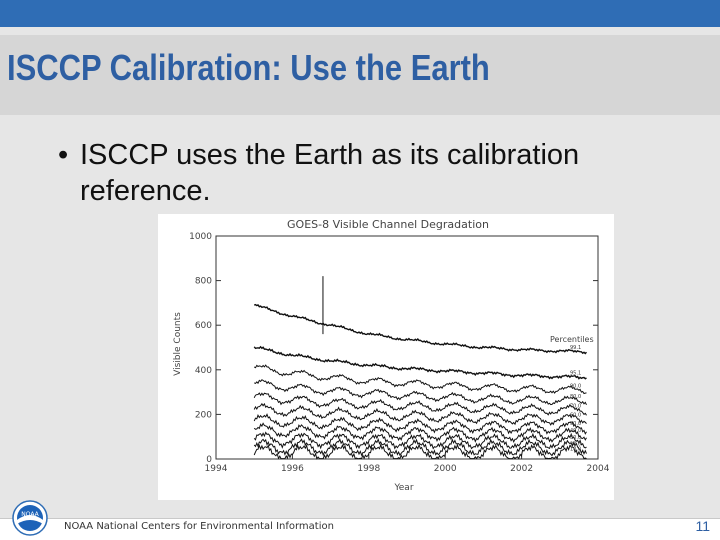 The height and width of the screenshot is (540, 720). I want to click on x-tick-label: 1994, so click(216, 469).